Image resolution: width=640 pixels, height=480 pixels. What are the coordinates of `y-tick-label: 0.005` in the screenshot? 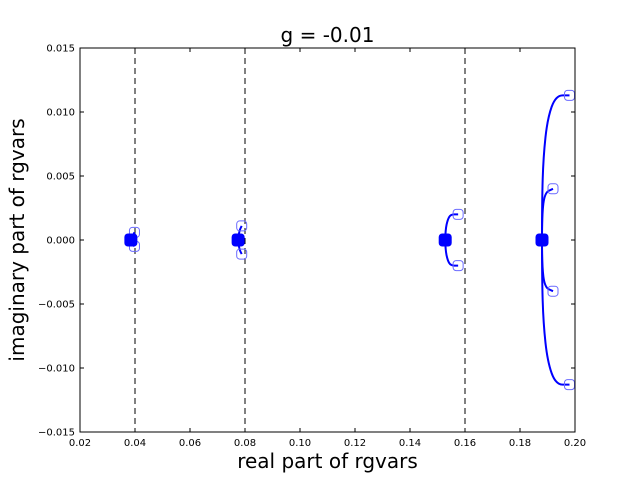 It's located at (60, 177).